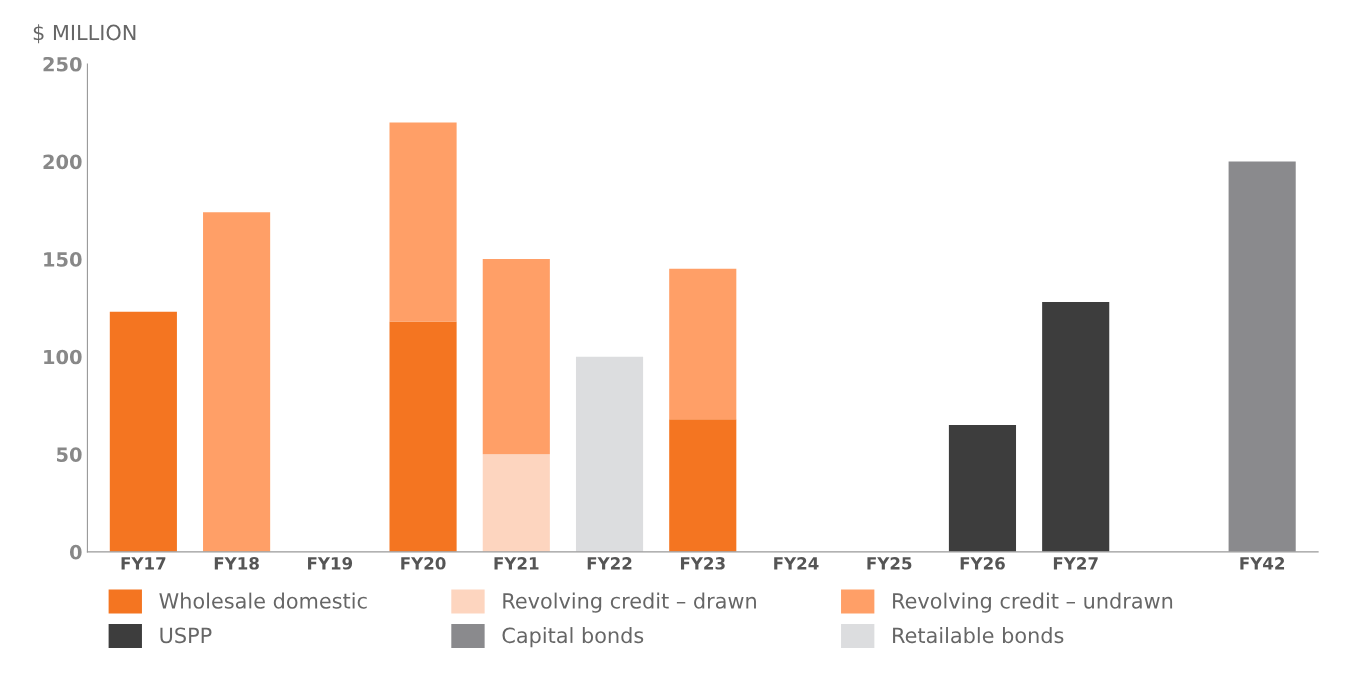  I want to click on legend-label: Revolving credit – drawn, so click(629, 602).